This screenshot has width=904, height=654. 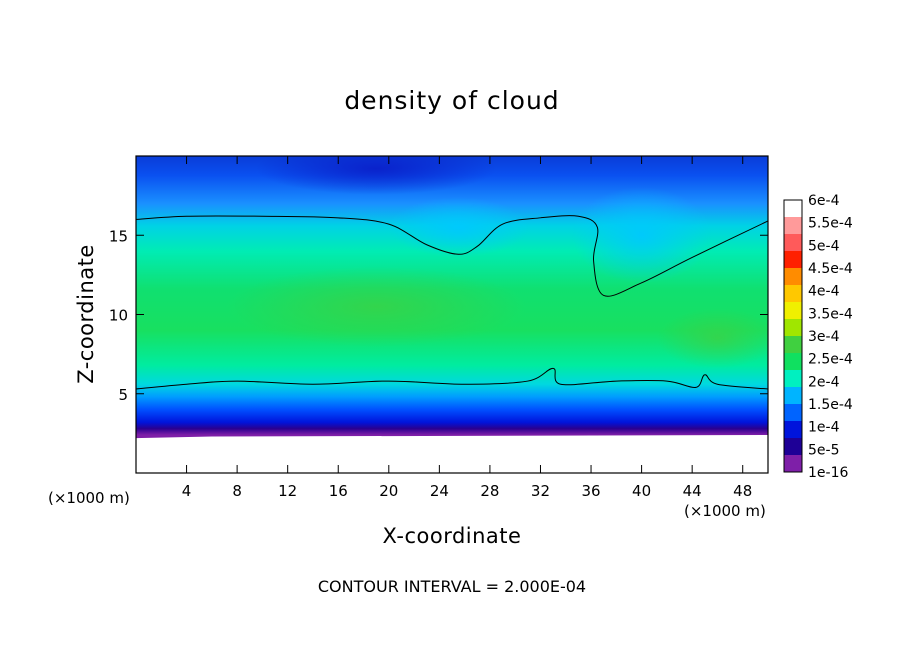 I want to click on colorbar-frame, so click(x=793, y=336).